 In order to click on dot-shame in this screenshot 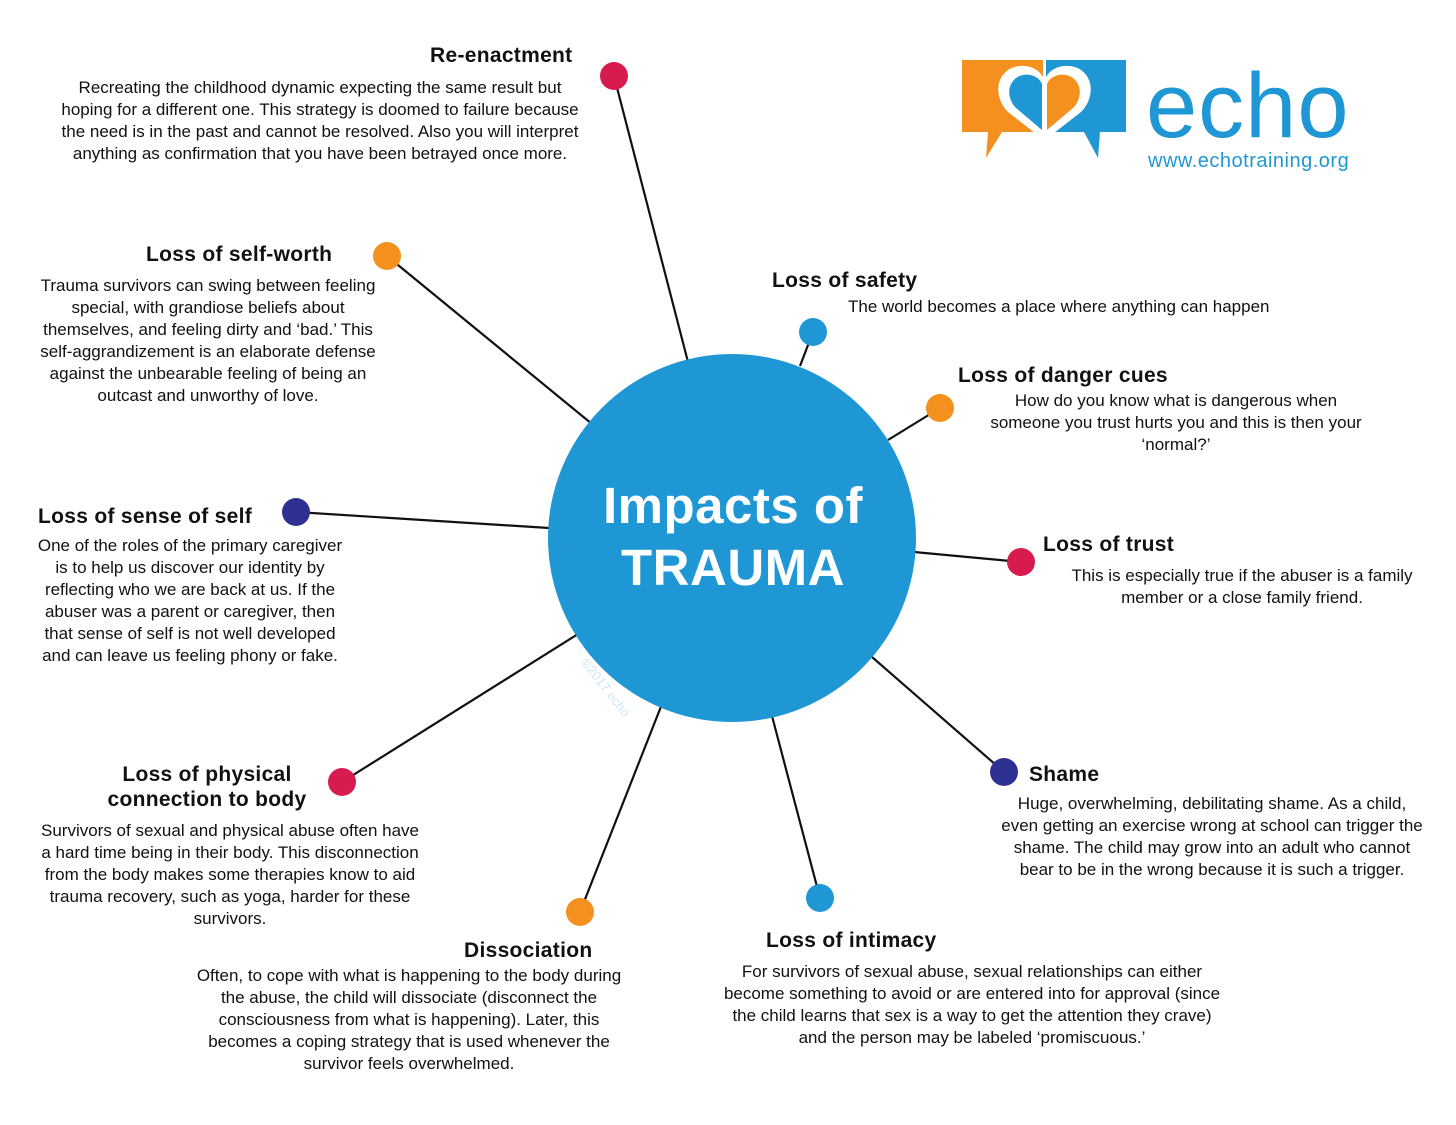, I will do `click(1004, 772)`.